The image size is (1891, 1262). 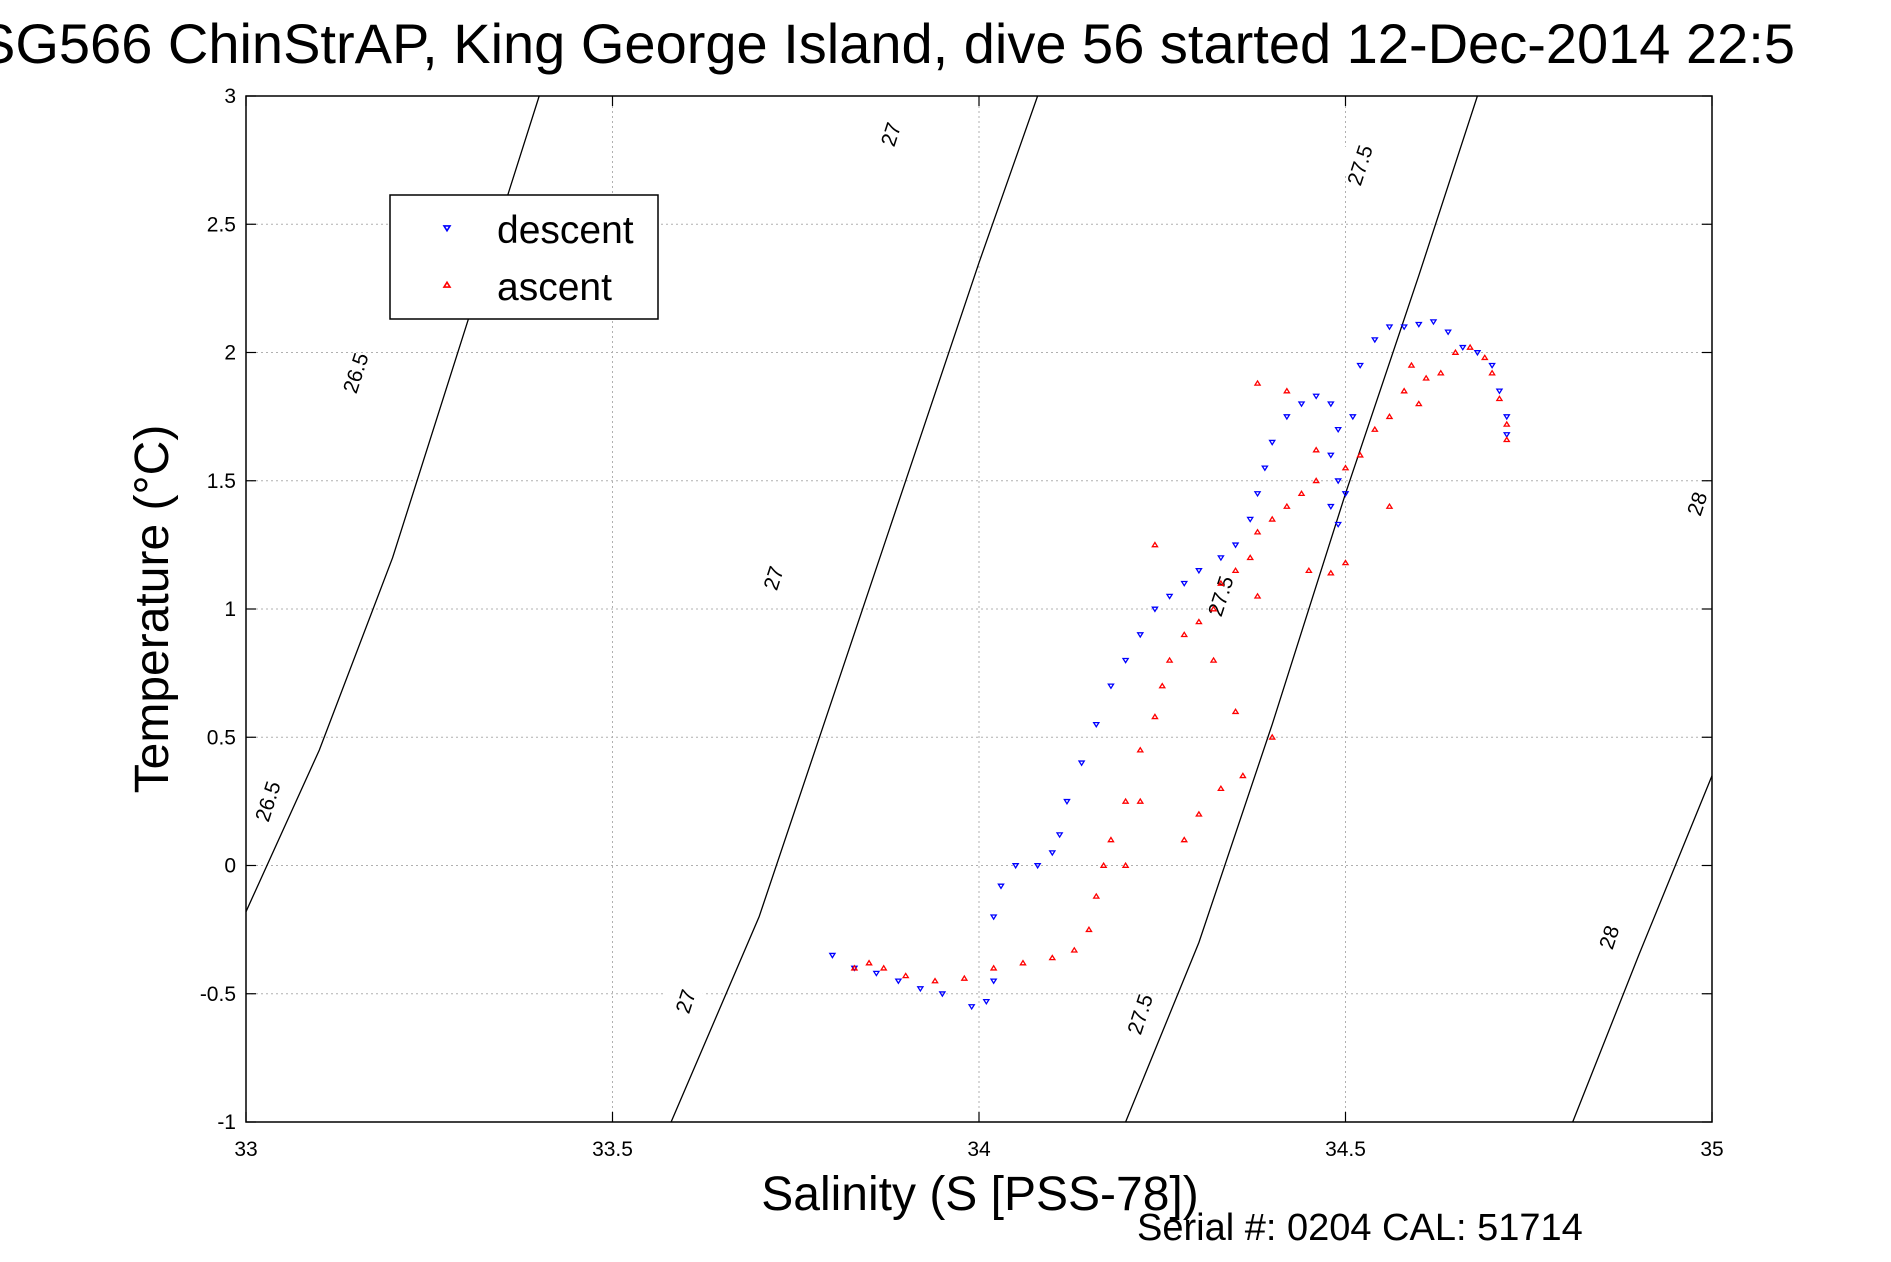 What do you see at coordinates (152, 609) in the screenshot?
I see `y-axis-label: Temperature (°C)` at bounding box center [152, 609].